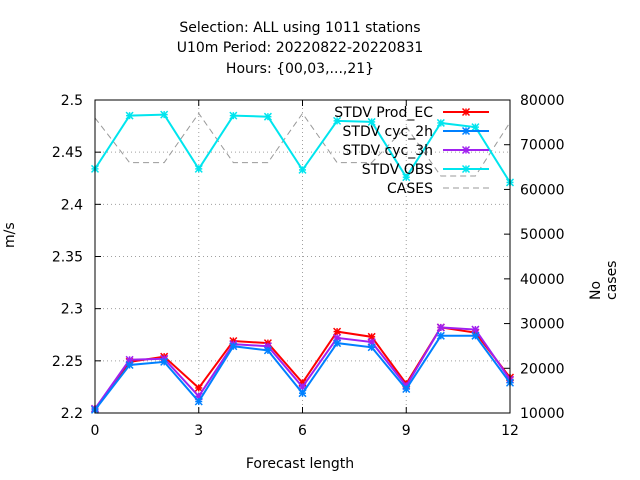 This screenshot has height=480, width=640. Describe the element at coordinates (67, 153) in the screenshot. I see `y-tick-label: 2.45` at that location.